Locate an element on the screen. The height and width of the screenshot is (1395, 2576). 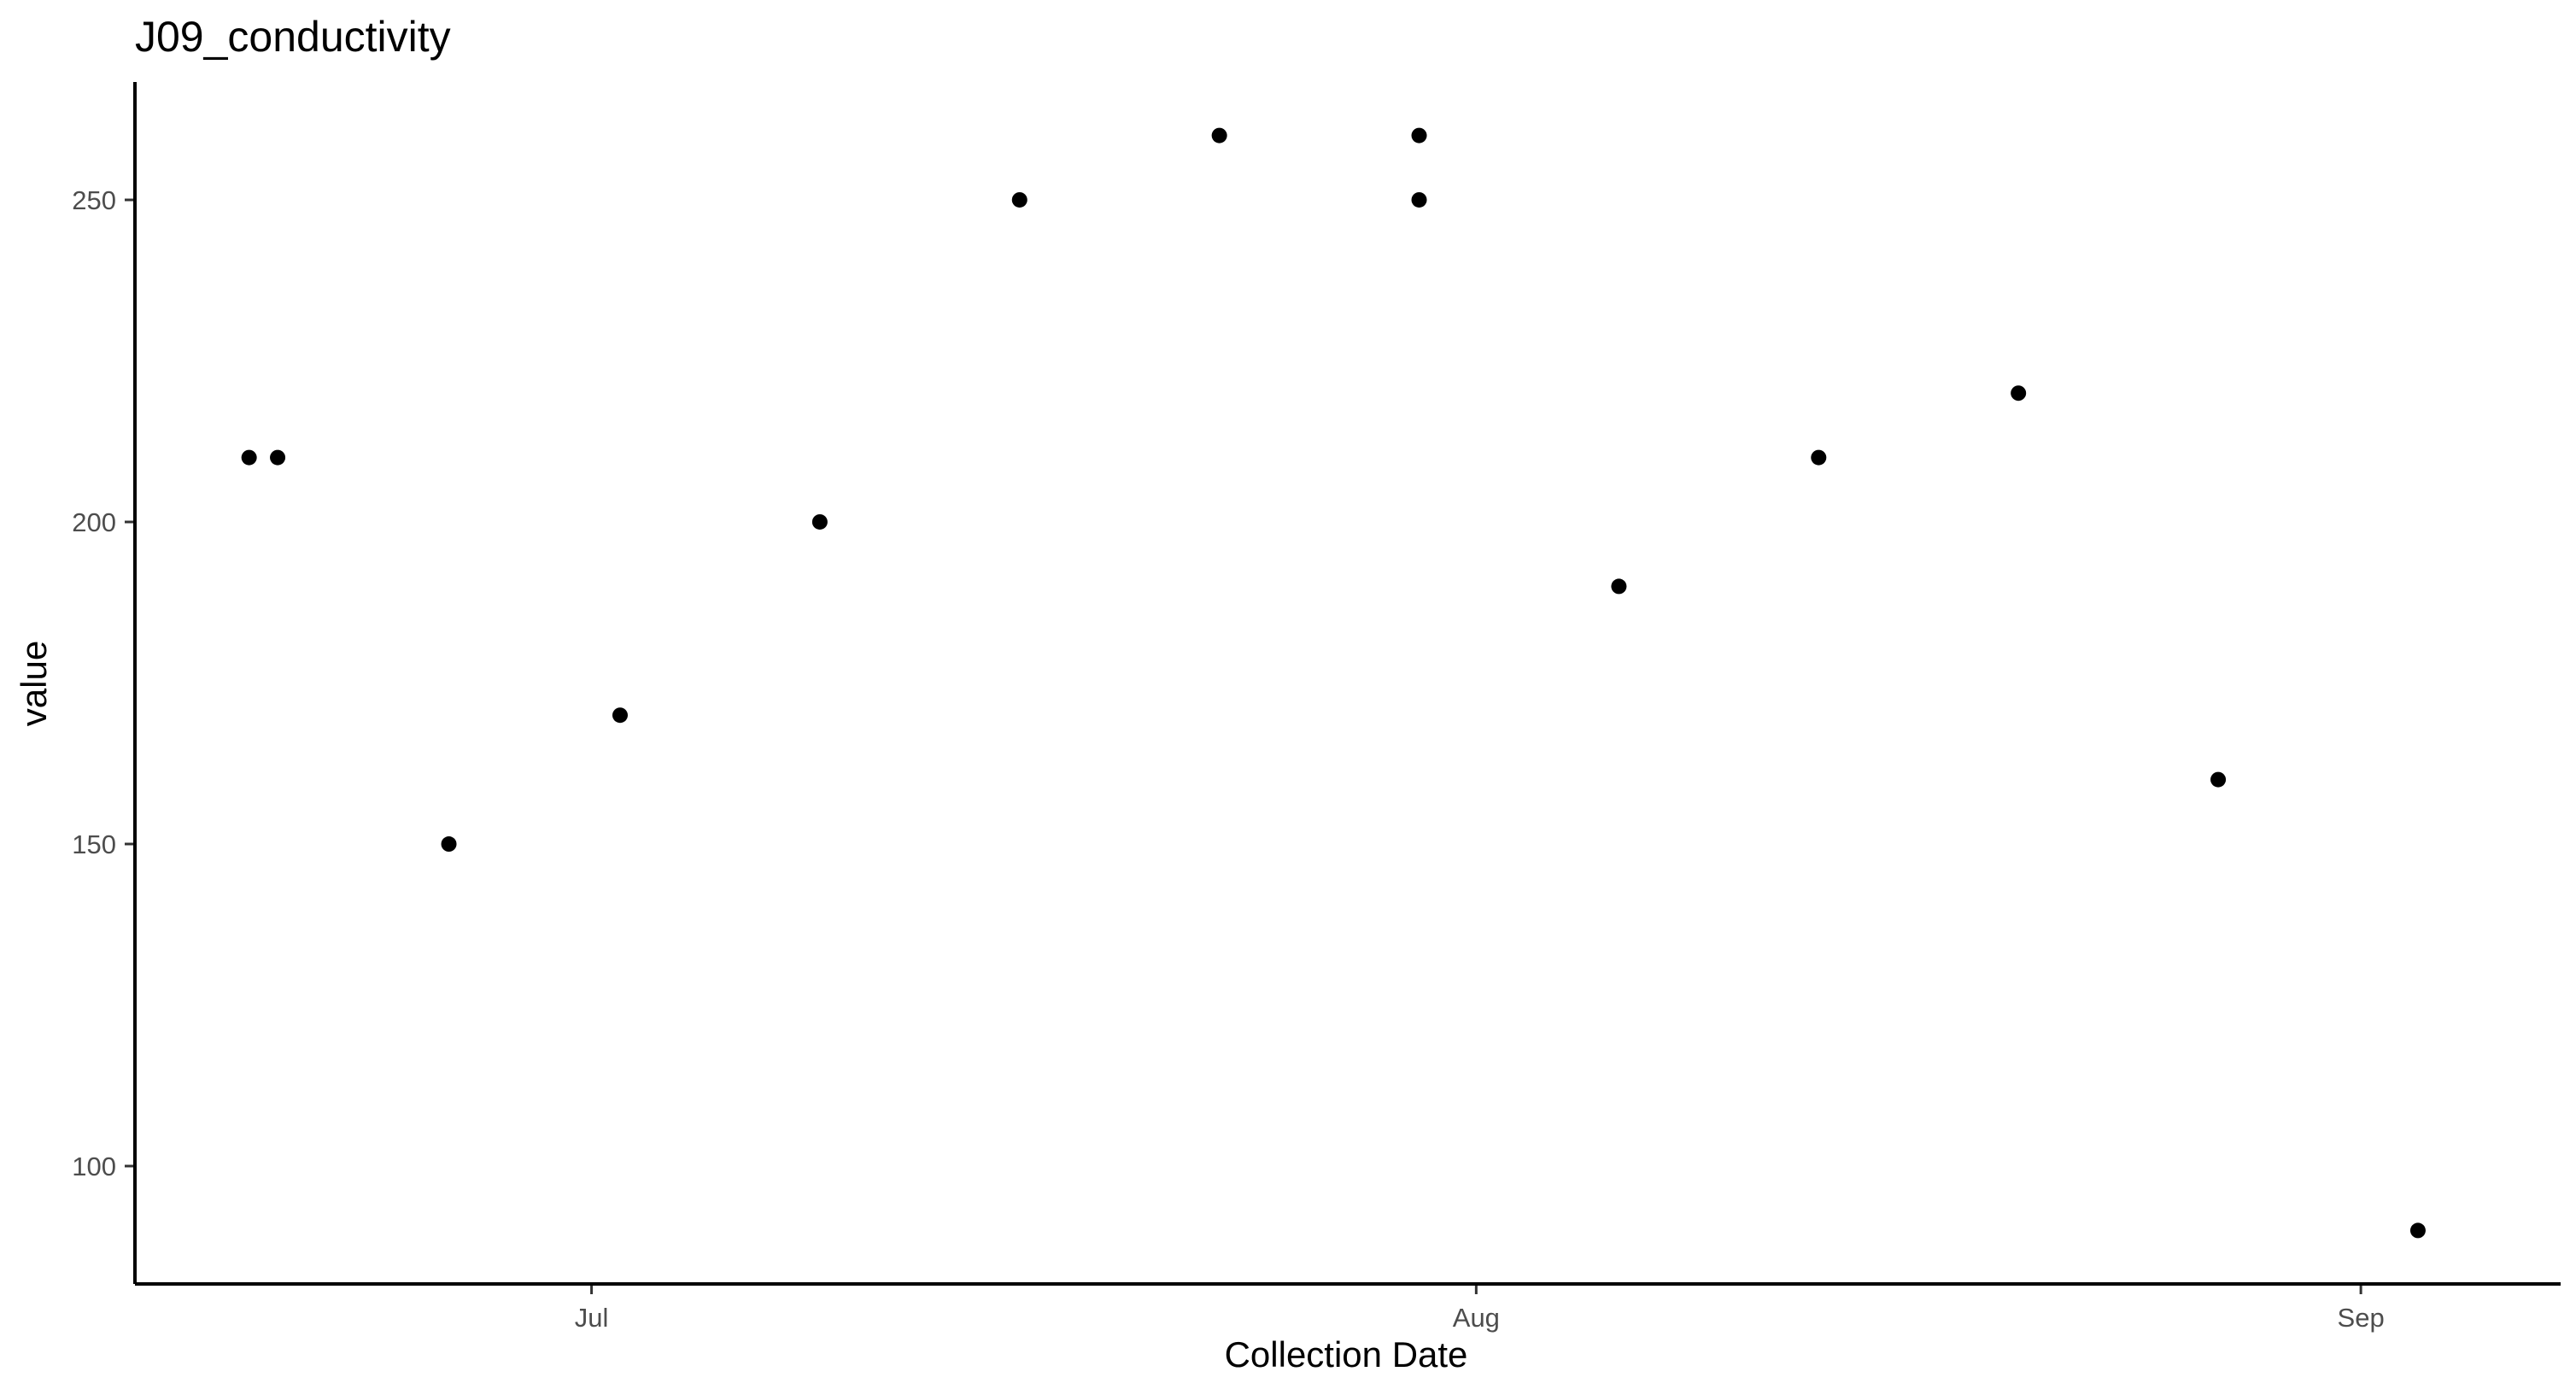
x-tick-label: Jul is located at coordinates (592, 1318).